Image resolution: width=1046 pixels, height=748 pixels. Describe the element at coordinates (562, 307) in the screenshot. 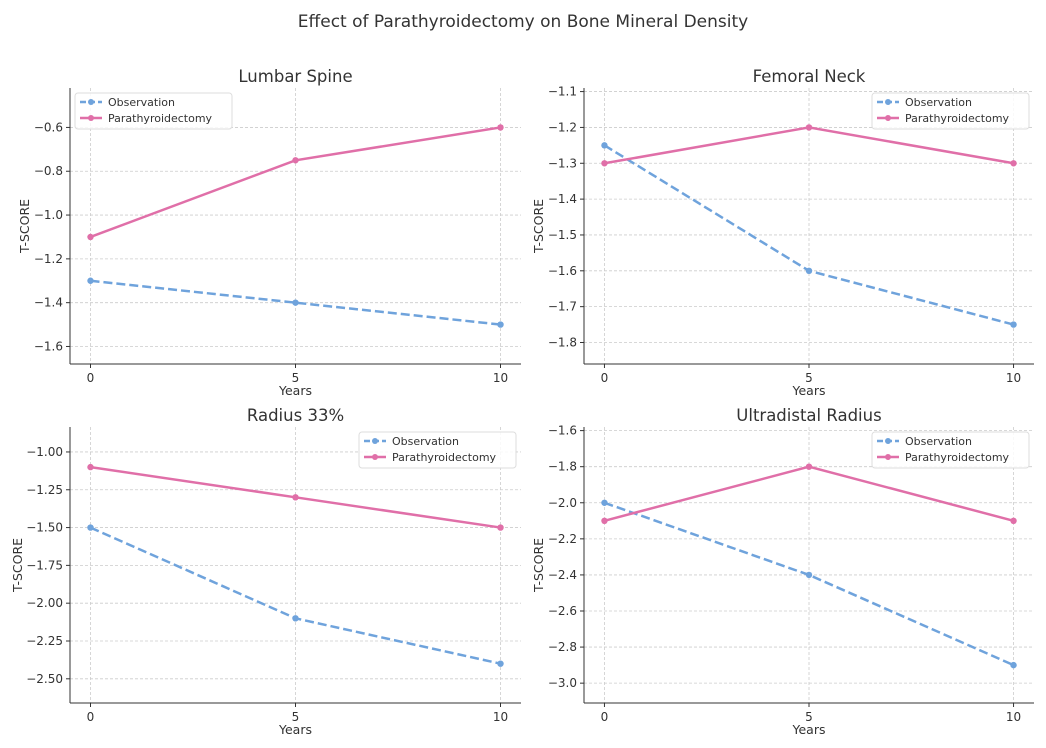

I see `y-tick-label: −1.7` at that location.